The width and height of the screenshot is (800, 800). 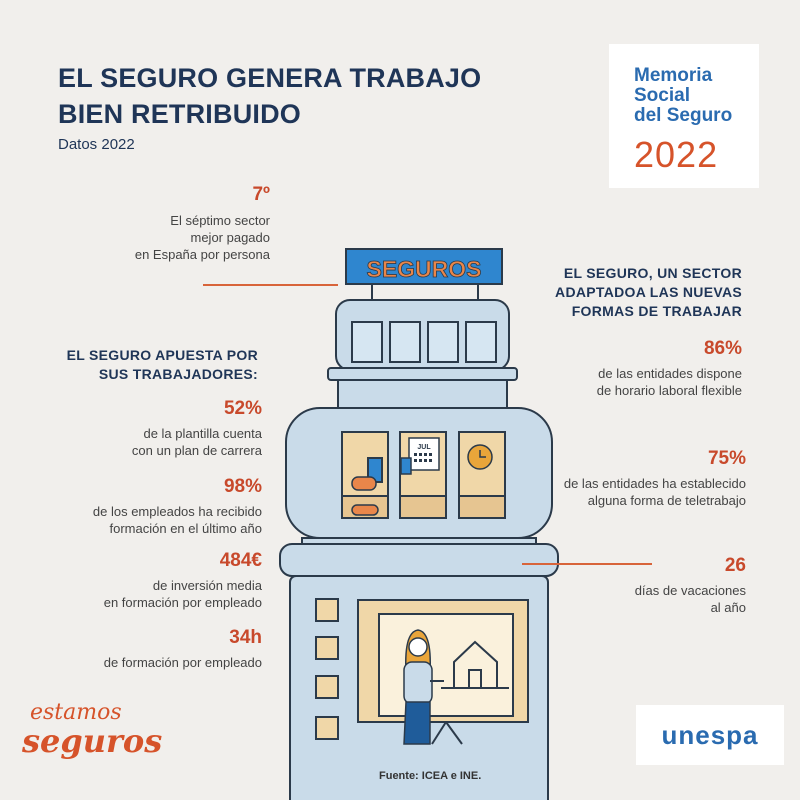 I want to click on stat-desc: de los empleados ha recibido, so click(x=177, y=511).